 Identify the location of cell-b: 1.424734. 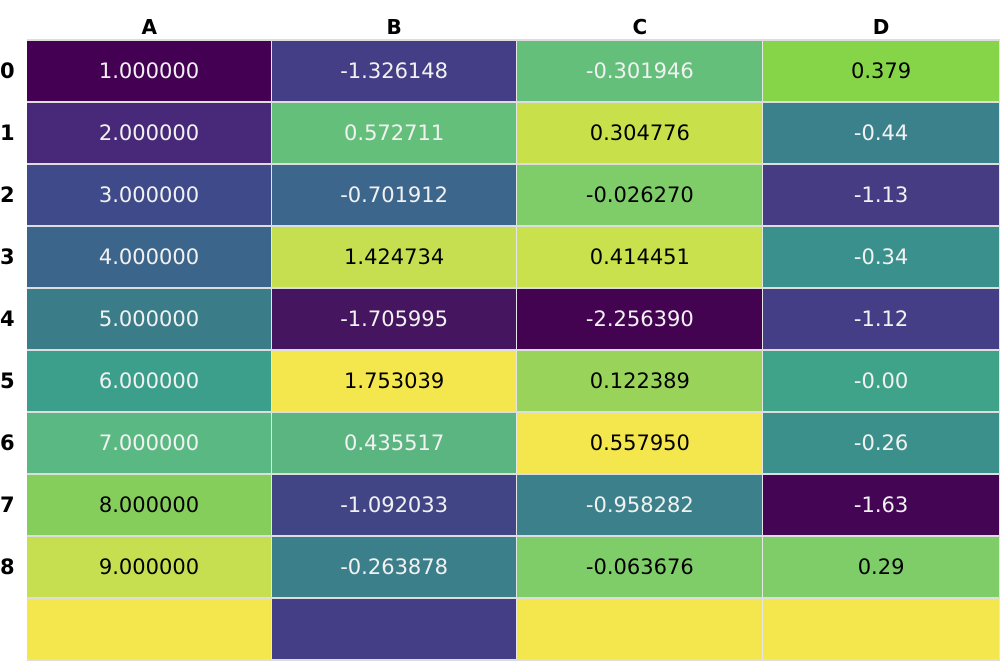
(394, 257).